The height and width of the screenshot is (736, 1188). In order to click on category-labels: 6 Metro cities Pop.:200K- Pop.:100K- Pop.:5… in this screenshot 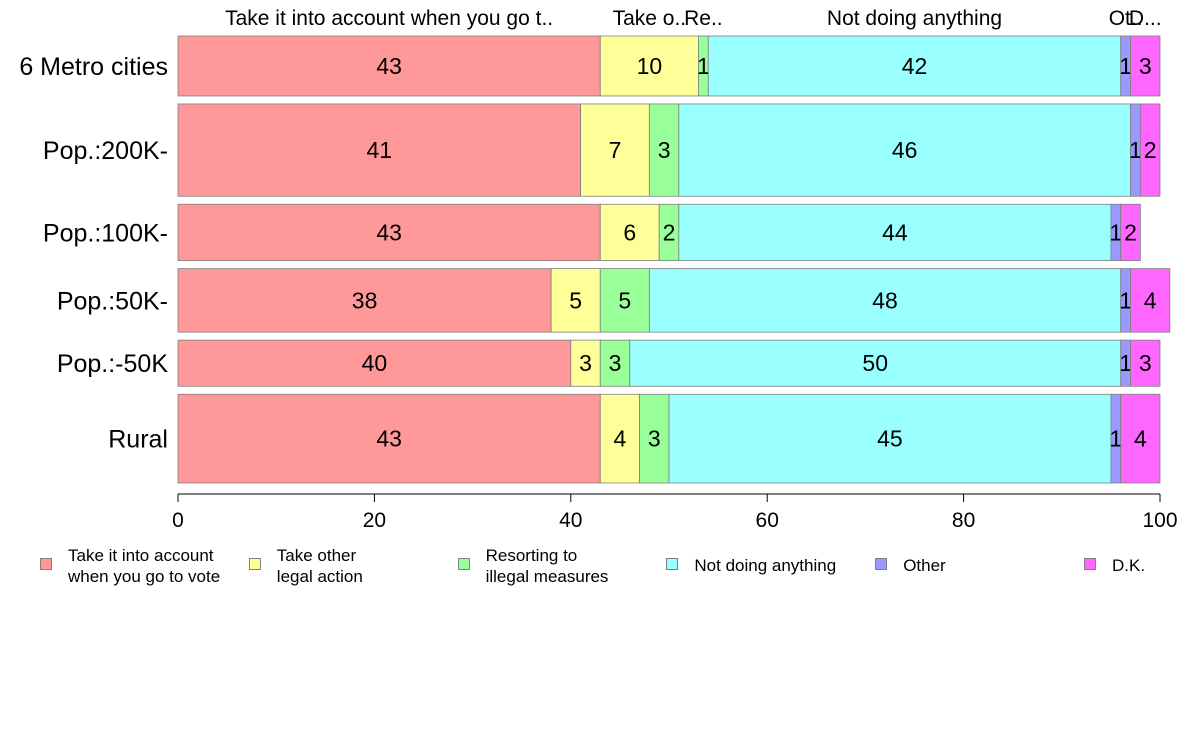, I will do `click(93, 253)`.